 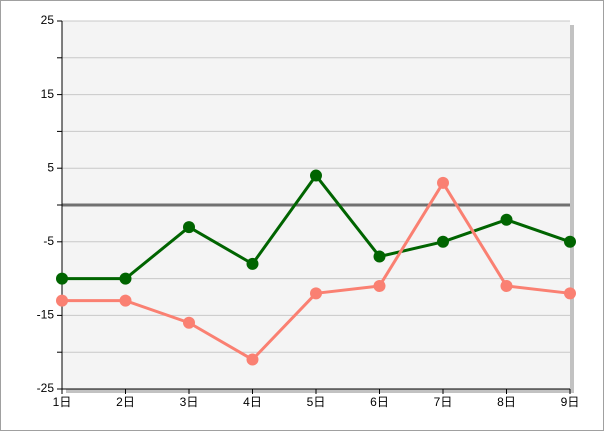 I want to click on x-tick-label: 5日, so click(x=316, y=402).